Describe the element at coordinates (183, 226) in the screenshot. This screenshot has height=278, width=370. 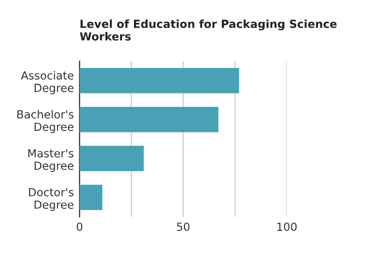
I see `x-tick-label: 50` at that location.